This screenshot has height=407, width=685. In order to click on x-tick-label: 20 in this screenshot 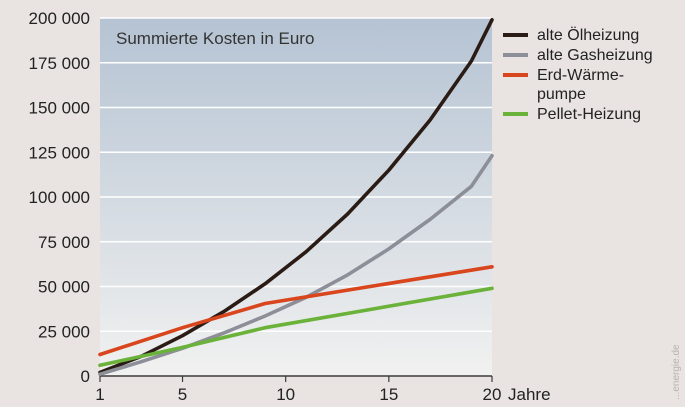, I will do `click(492, 394)`.